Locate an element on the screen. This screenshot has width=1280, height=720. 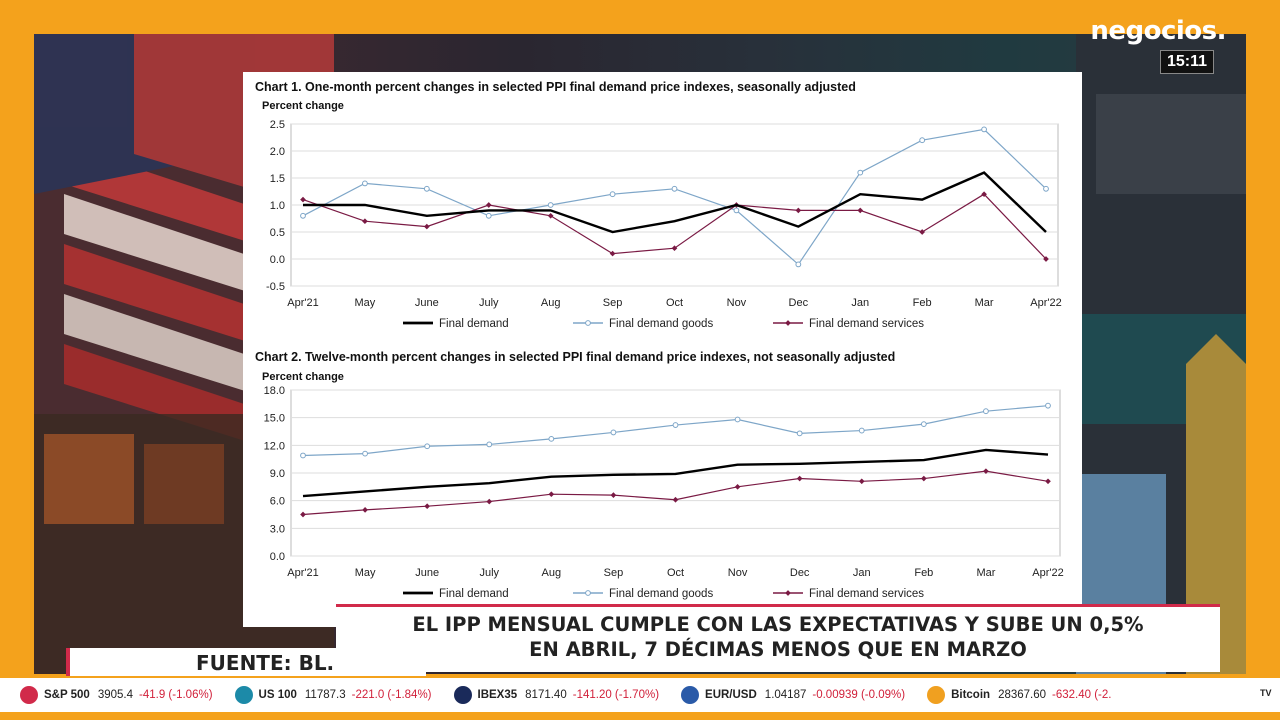
y-tick-label: 9.0 is located at coordinates (277, 474).